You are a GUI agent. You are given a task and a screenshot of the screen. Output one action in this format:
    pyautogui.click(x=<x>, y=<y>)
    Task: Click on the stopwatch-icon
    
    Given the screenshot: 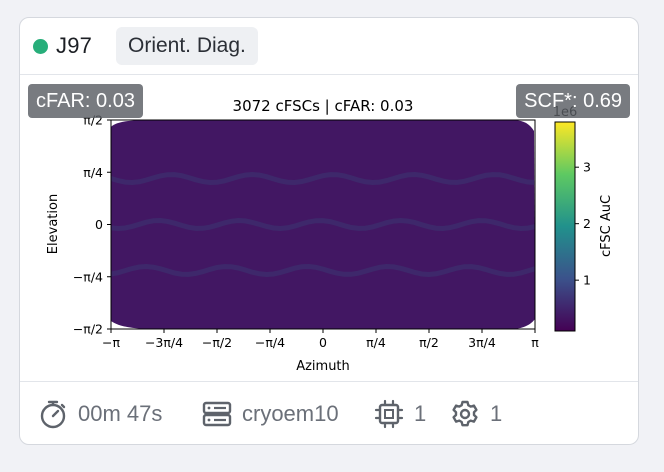 What is the action you would take?
    pyautogui.click(x=53, y=414)
    